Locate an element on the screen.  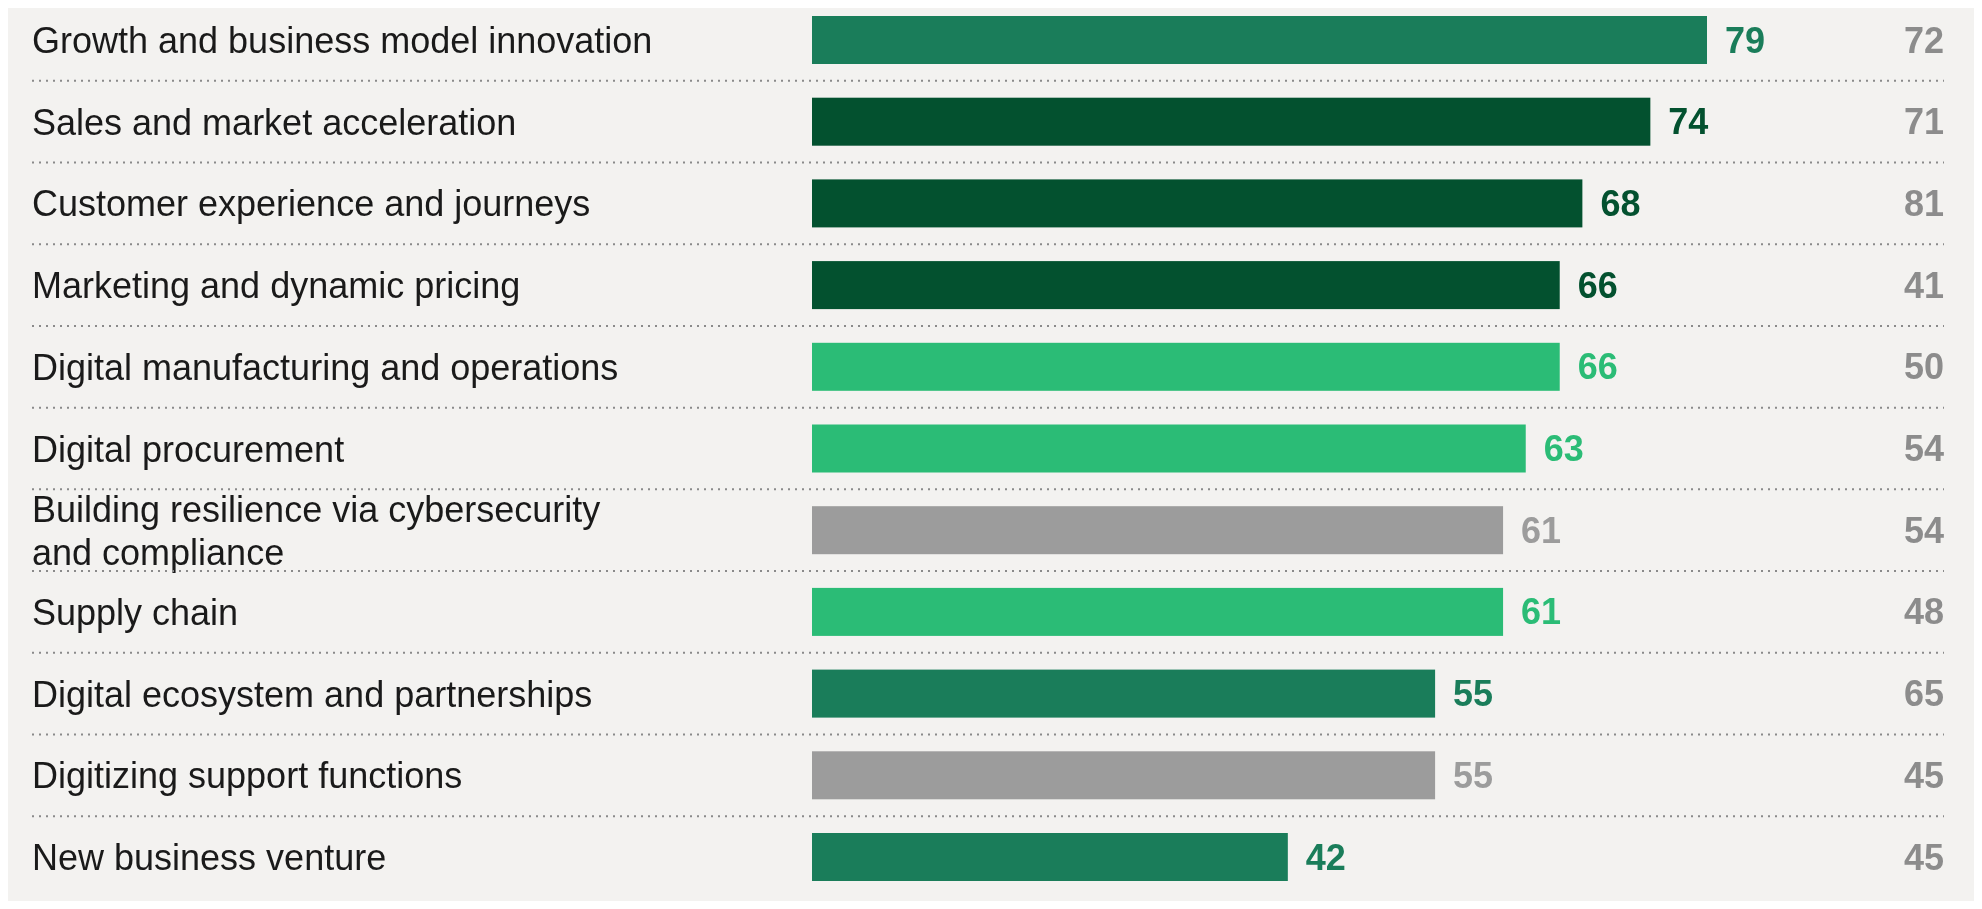
text: 81 is located at coordinates (1923, 203).